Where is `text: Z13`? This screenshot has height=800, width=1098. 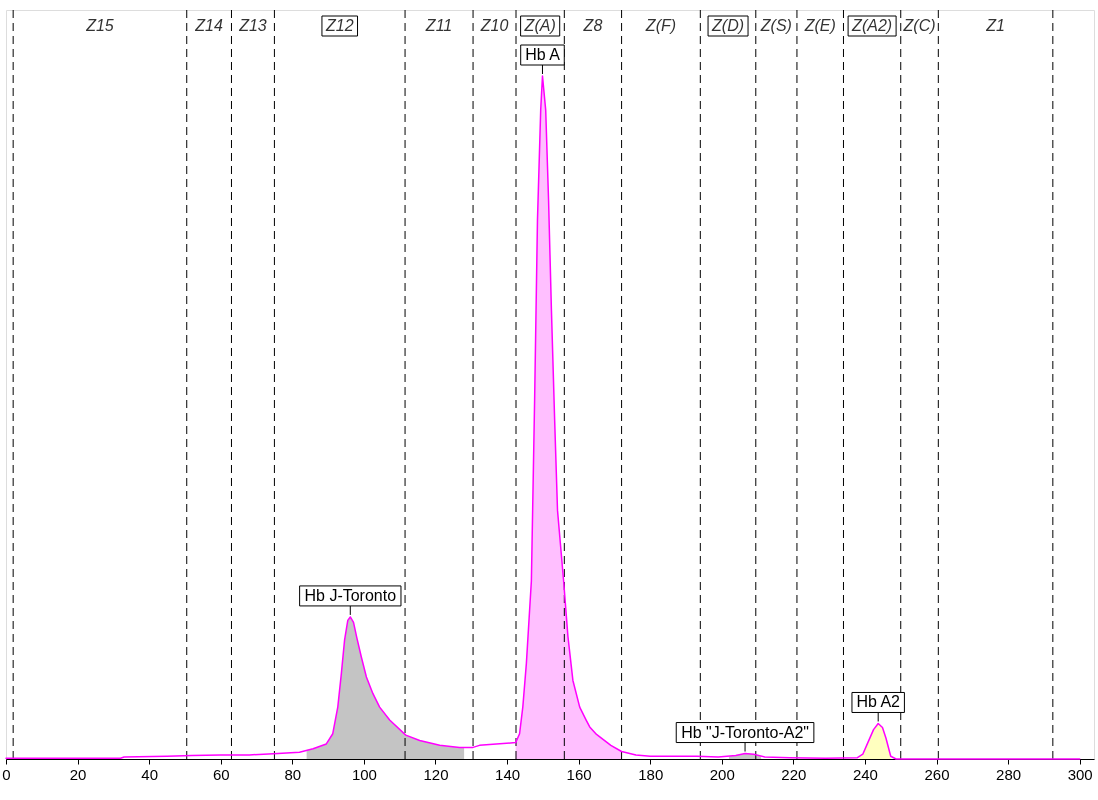 text: Z13 is located at coordinates (252, 25).